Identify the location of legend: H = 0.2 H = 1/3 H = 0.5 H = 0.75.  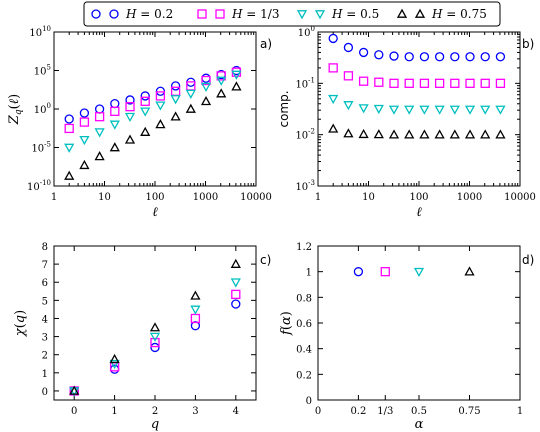
(292, 14).